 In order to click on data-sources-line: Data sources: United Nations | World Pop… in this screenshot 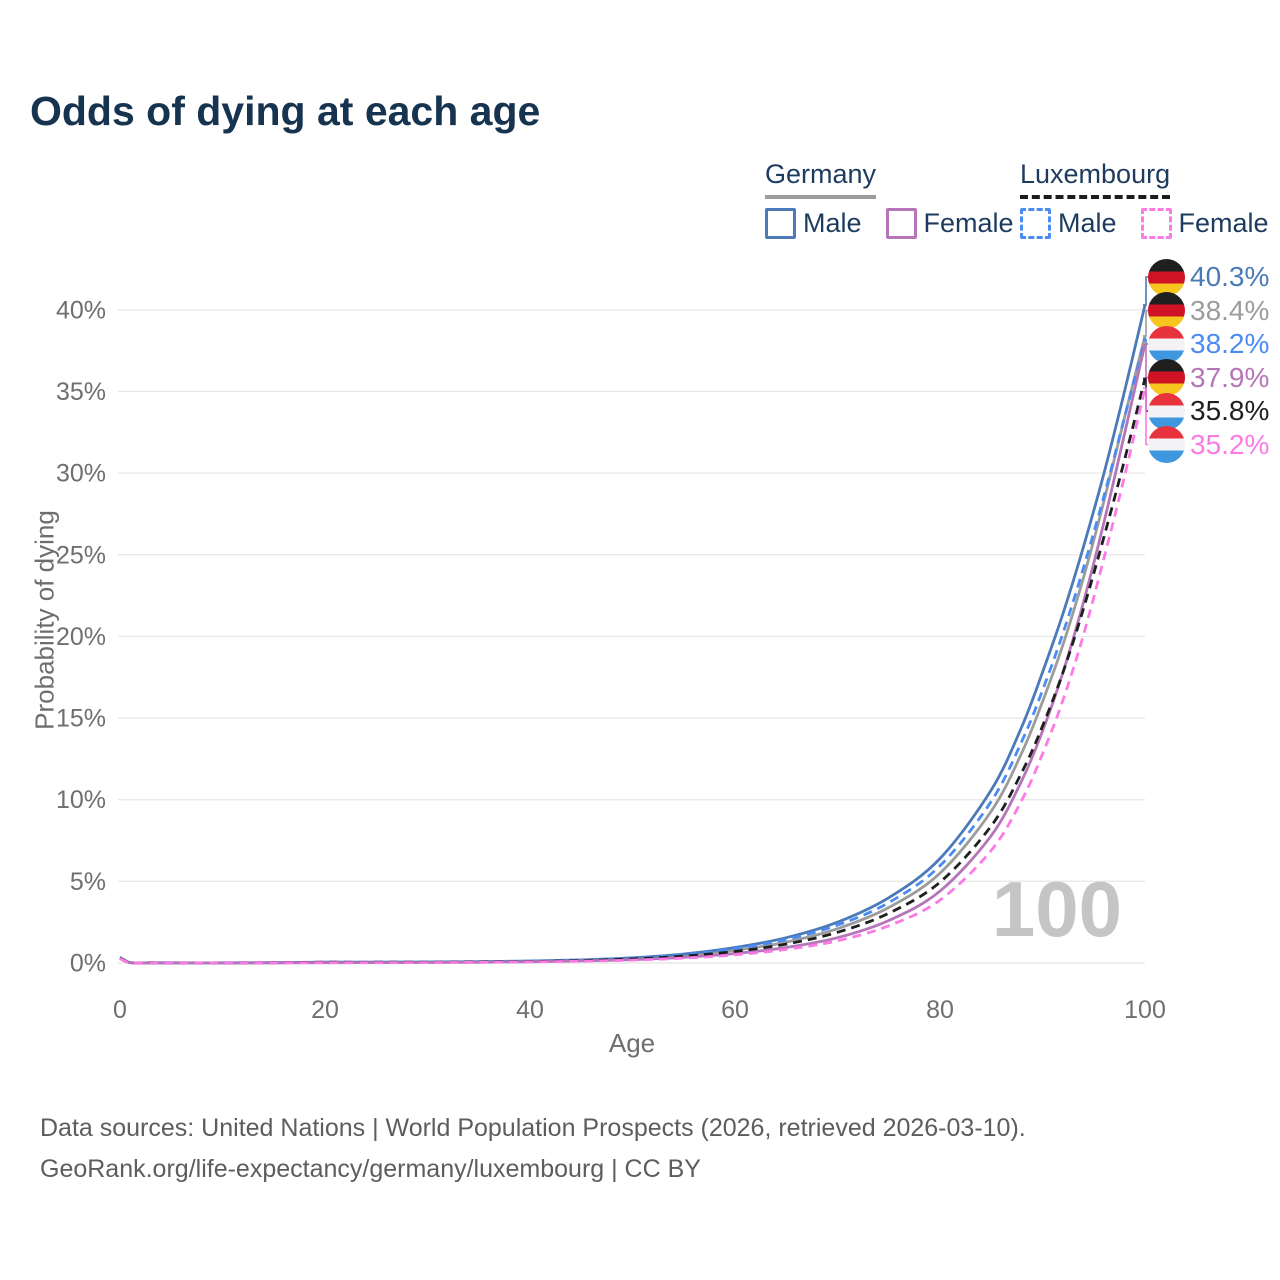, I will do `click(533, 1128)`.